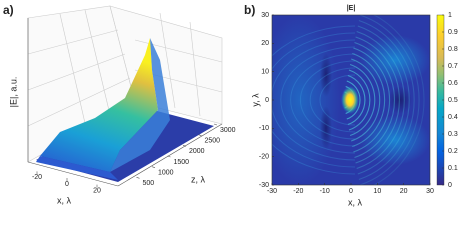 The image size is (474, 240). Describe the element at coordinates (453, 134) in the screenshot. I see `colorbar-tick-label: 0.3` at that location.